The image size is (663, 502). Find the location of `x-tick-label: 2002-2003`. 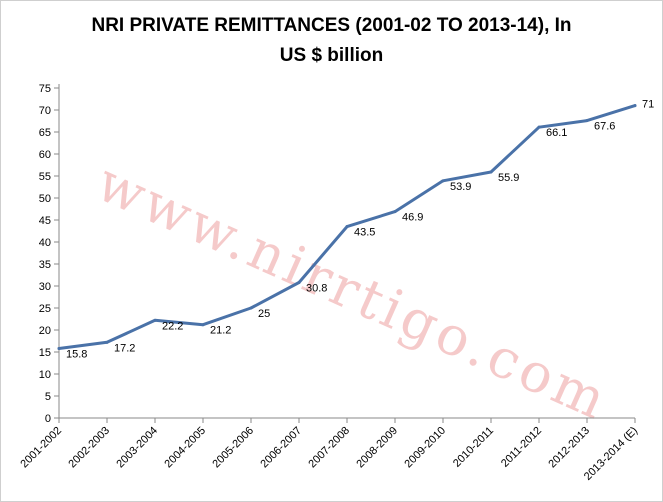

x-tick-label: 2002-2003 is located at coordinates (89, 448).